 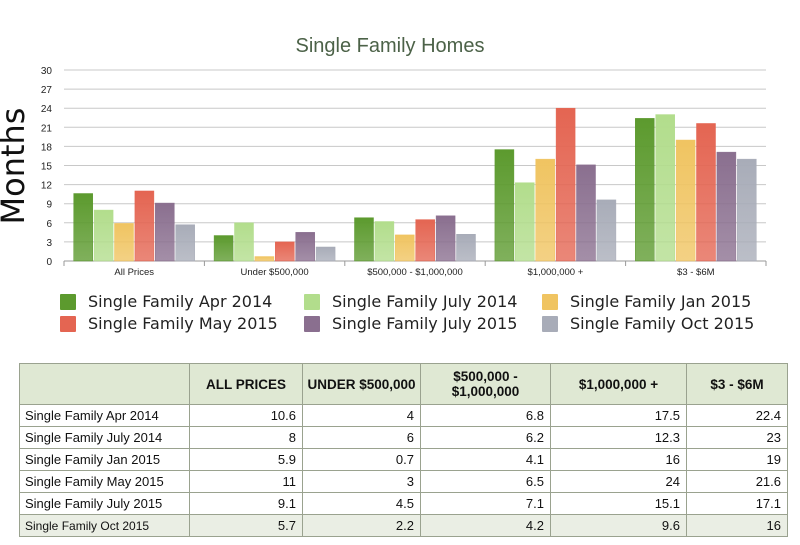 I want to click on table-cell: 0.7, so click(x=361, y=459).